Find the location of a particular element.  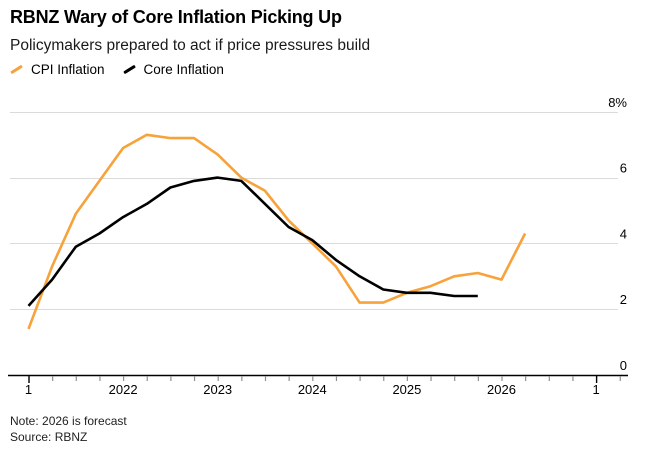

chart-source: Source: RBNZ is located at coordinates (49, 437).